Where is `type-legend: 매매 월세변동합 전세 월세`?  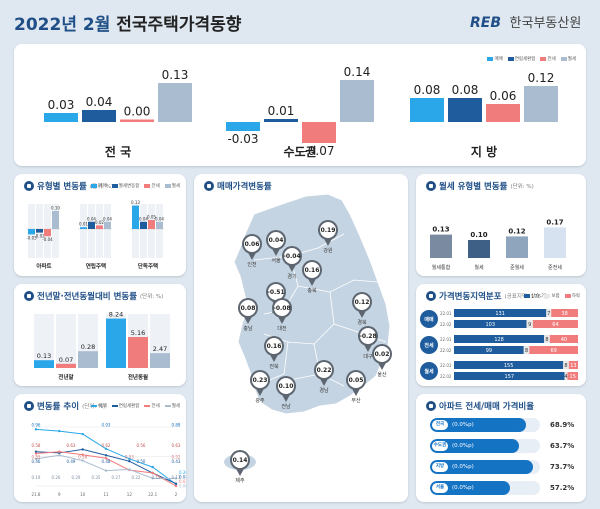 type-legend: 매매 월세변동합 전세 월세 is located at coordinates (135, 186).